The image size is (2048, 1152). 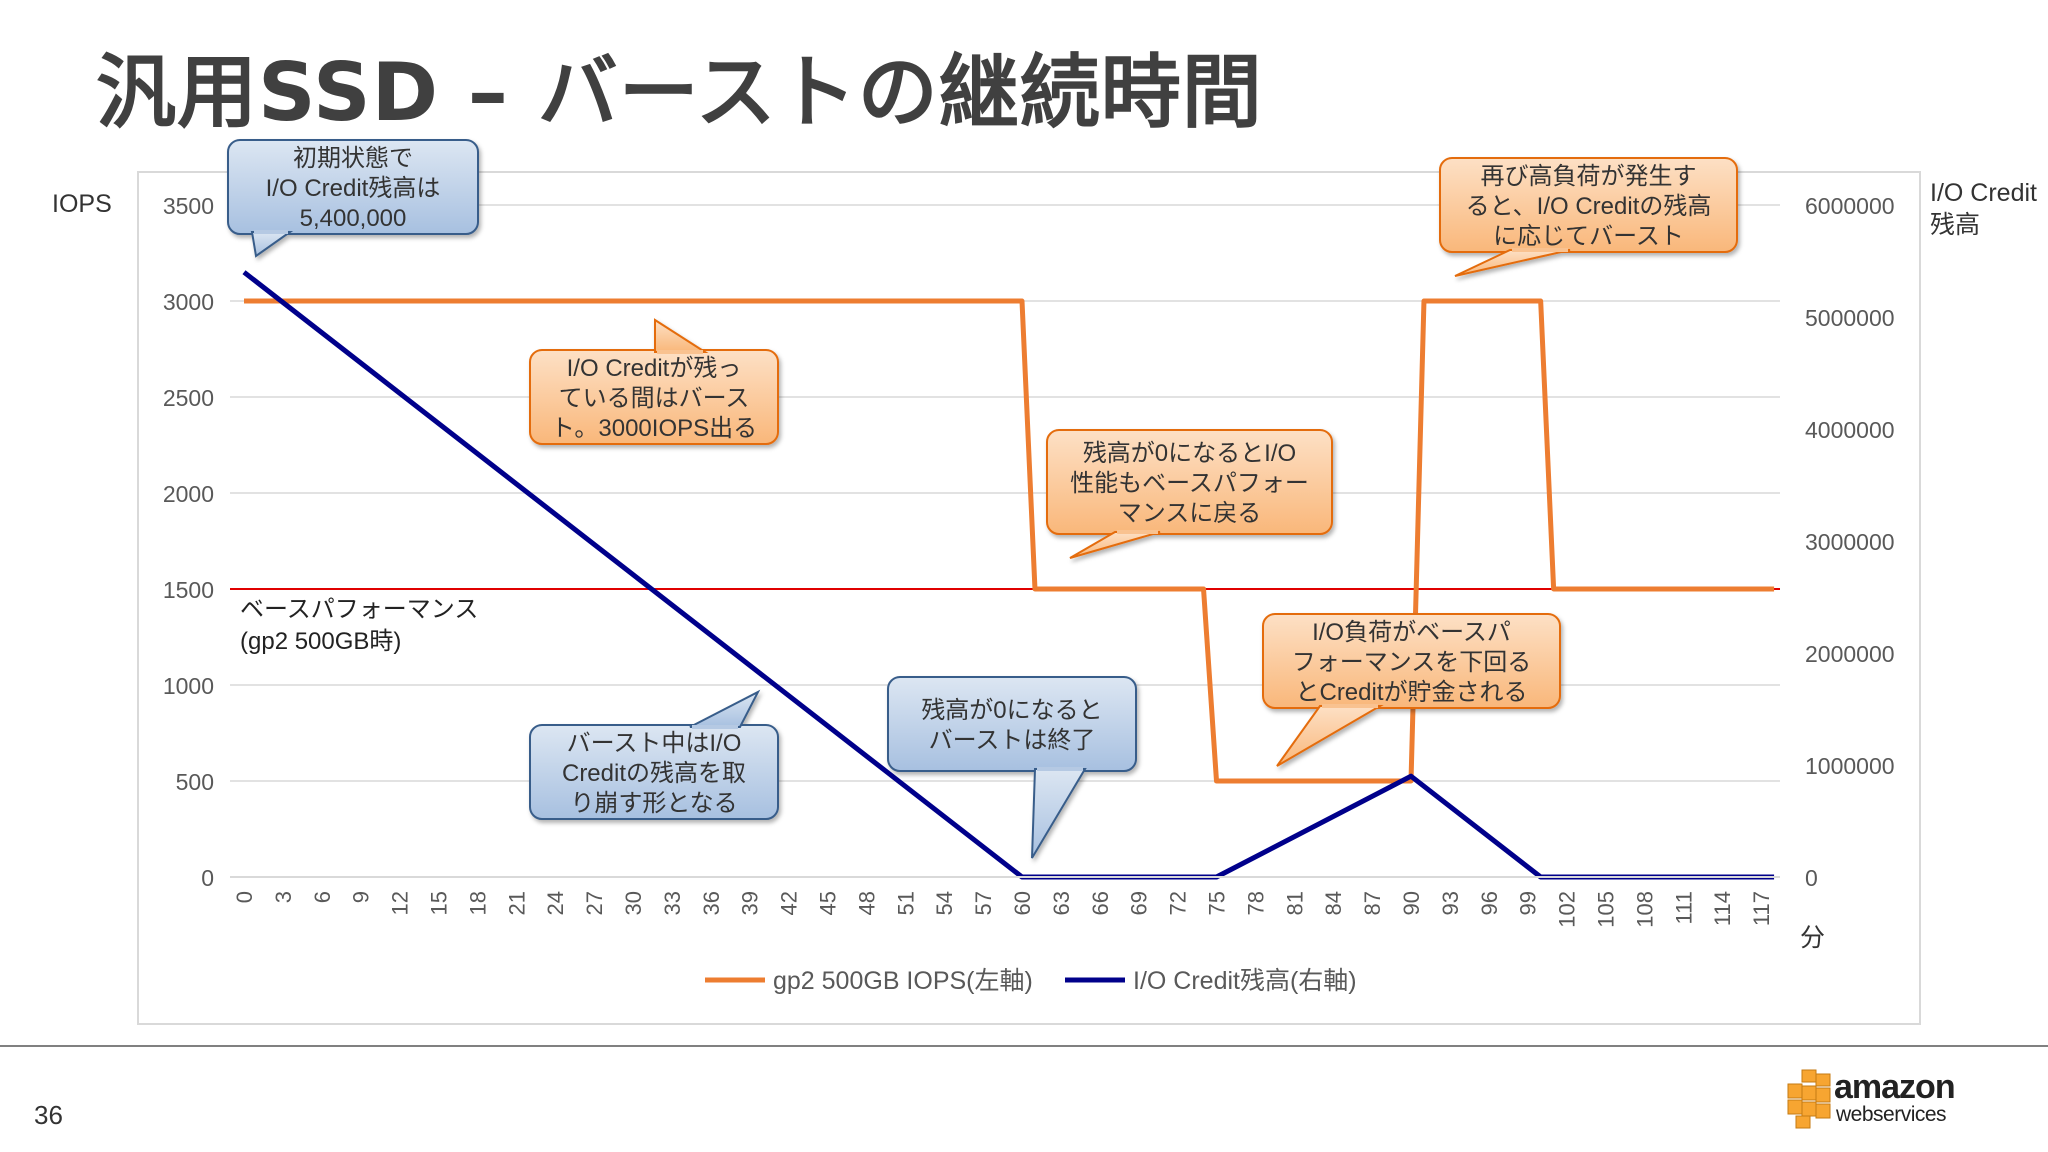 I want to click on x-tick-label: 72, so click(x=1178, y=903).